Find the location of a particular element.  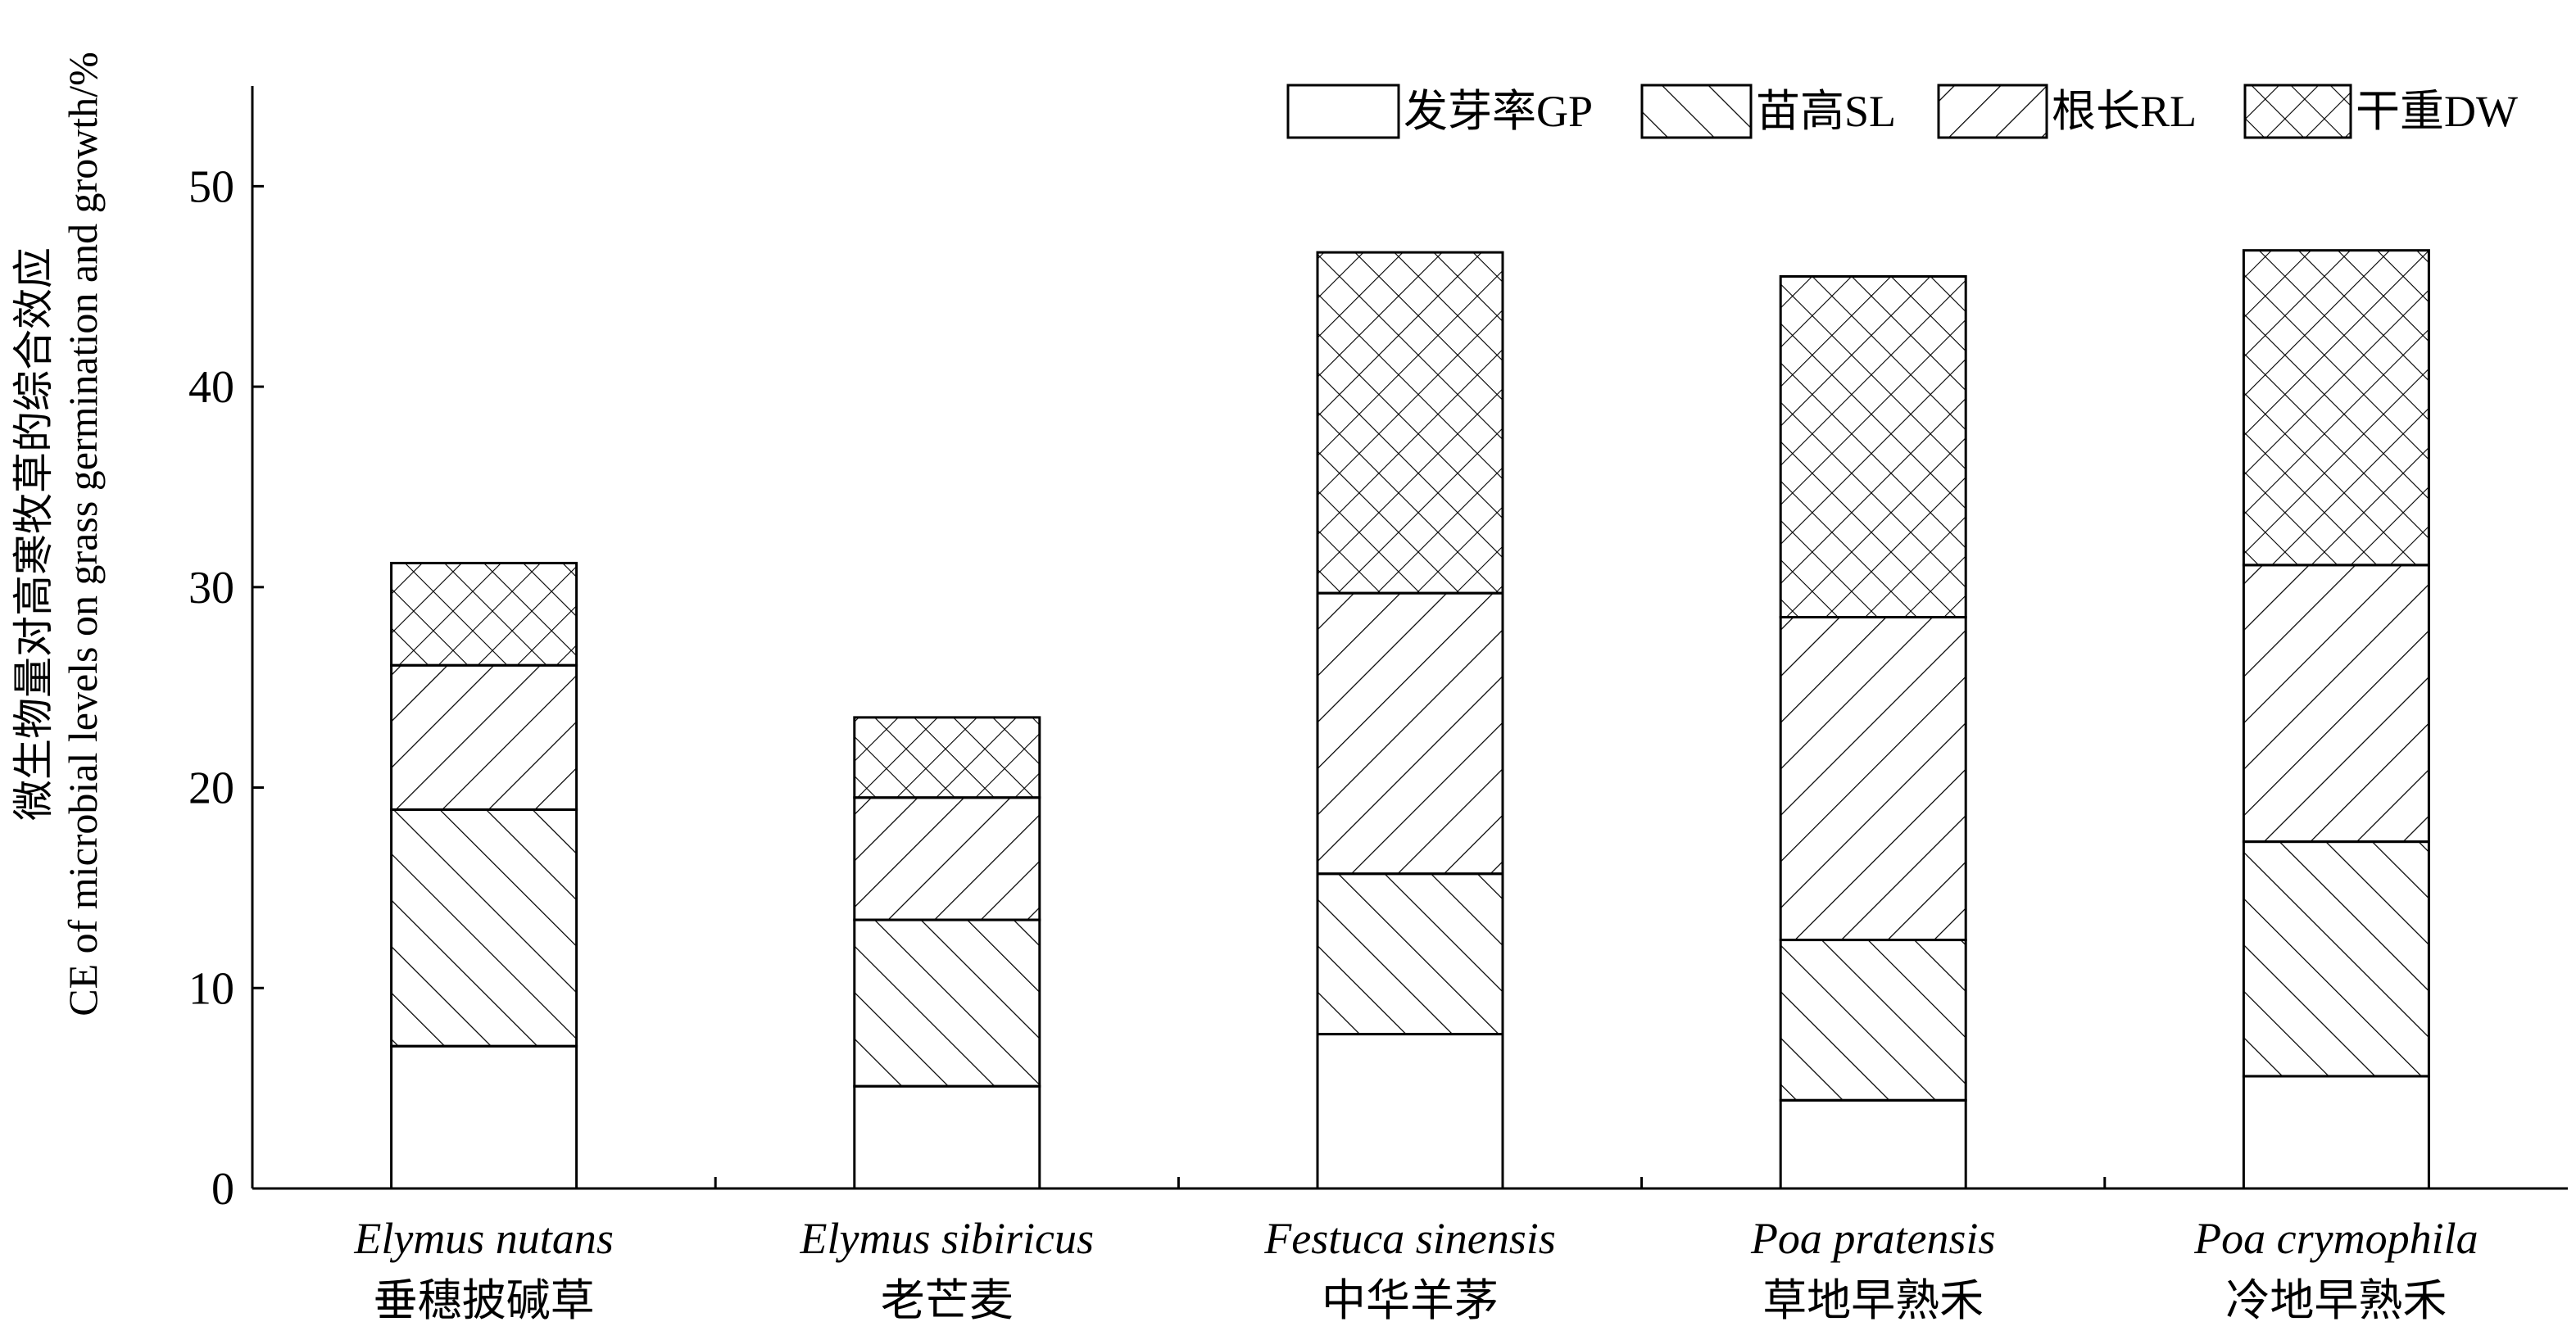

x-category-label-chinese: 垂穗披碱草 is located at coordinates (484, 1301).